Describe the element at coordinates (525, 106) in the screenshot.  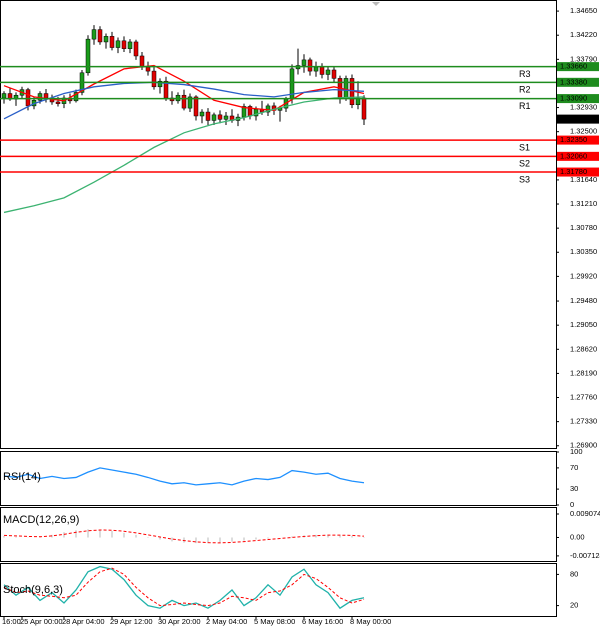
I see `level-name: R1` at that location.